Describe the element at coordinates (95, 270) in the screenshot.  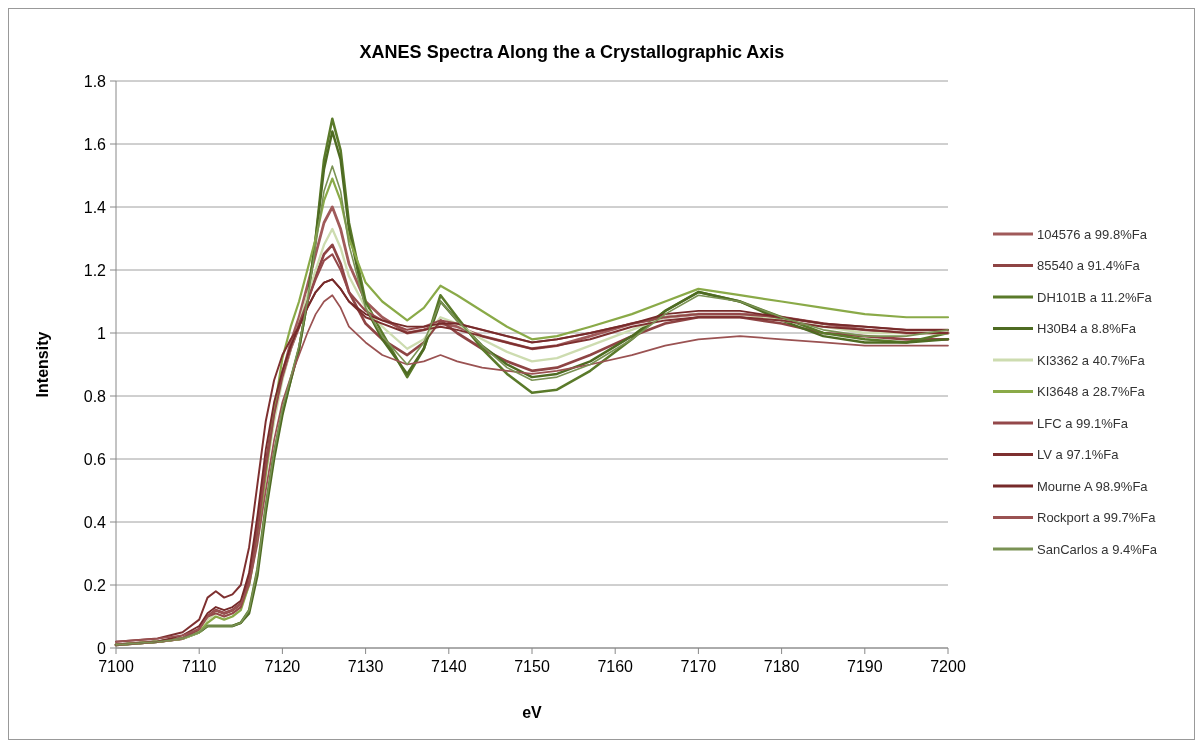
I see `y-tick-label: 1.2` at that location.